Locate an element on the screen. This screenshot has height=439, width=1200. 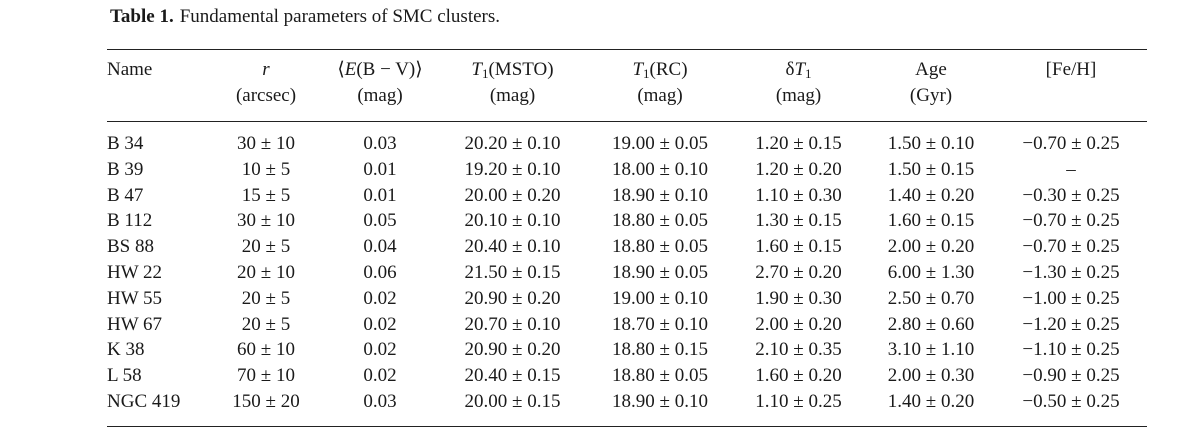
header-part: (B − V)⟩ is located at coordinates (389, 69).